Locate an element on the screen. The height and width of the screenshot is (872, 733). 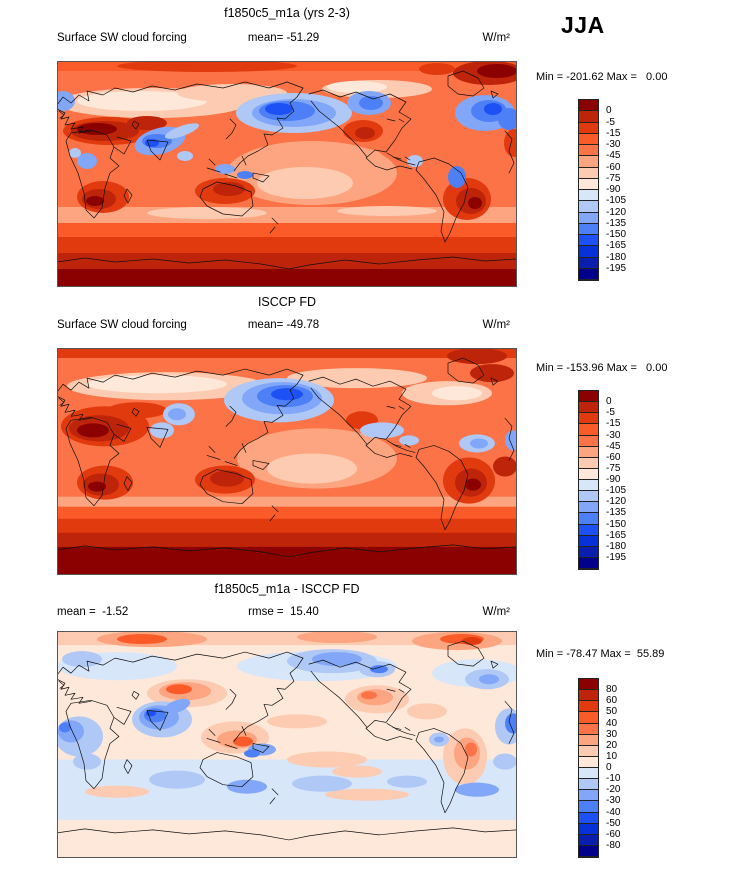
panel1-minmax: Min = -201.62 Max = 0.00 is located at coordinates (602, 77).